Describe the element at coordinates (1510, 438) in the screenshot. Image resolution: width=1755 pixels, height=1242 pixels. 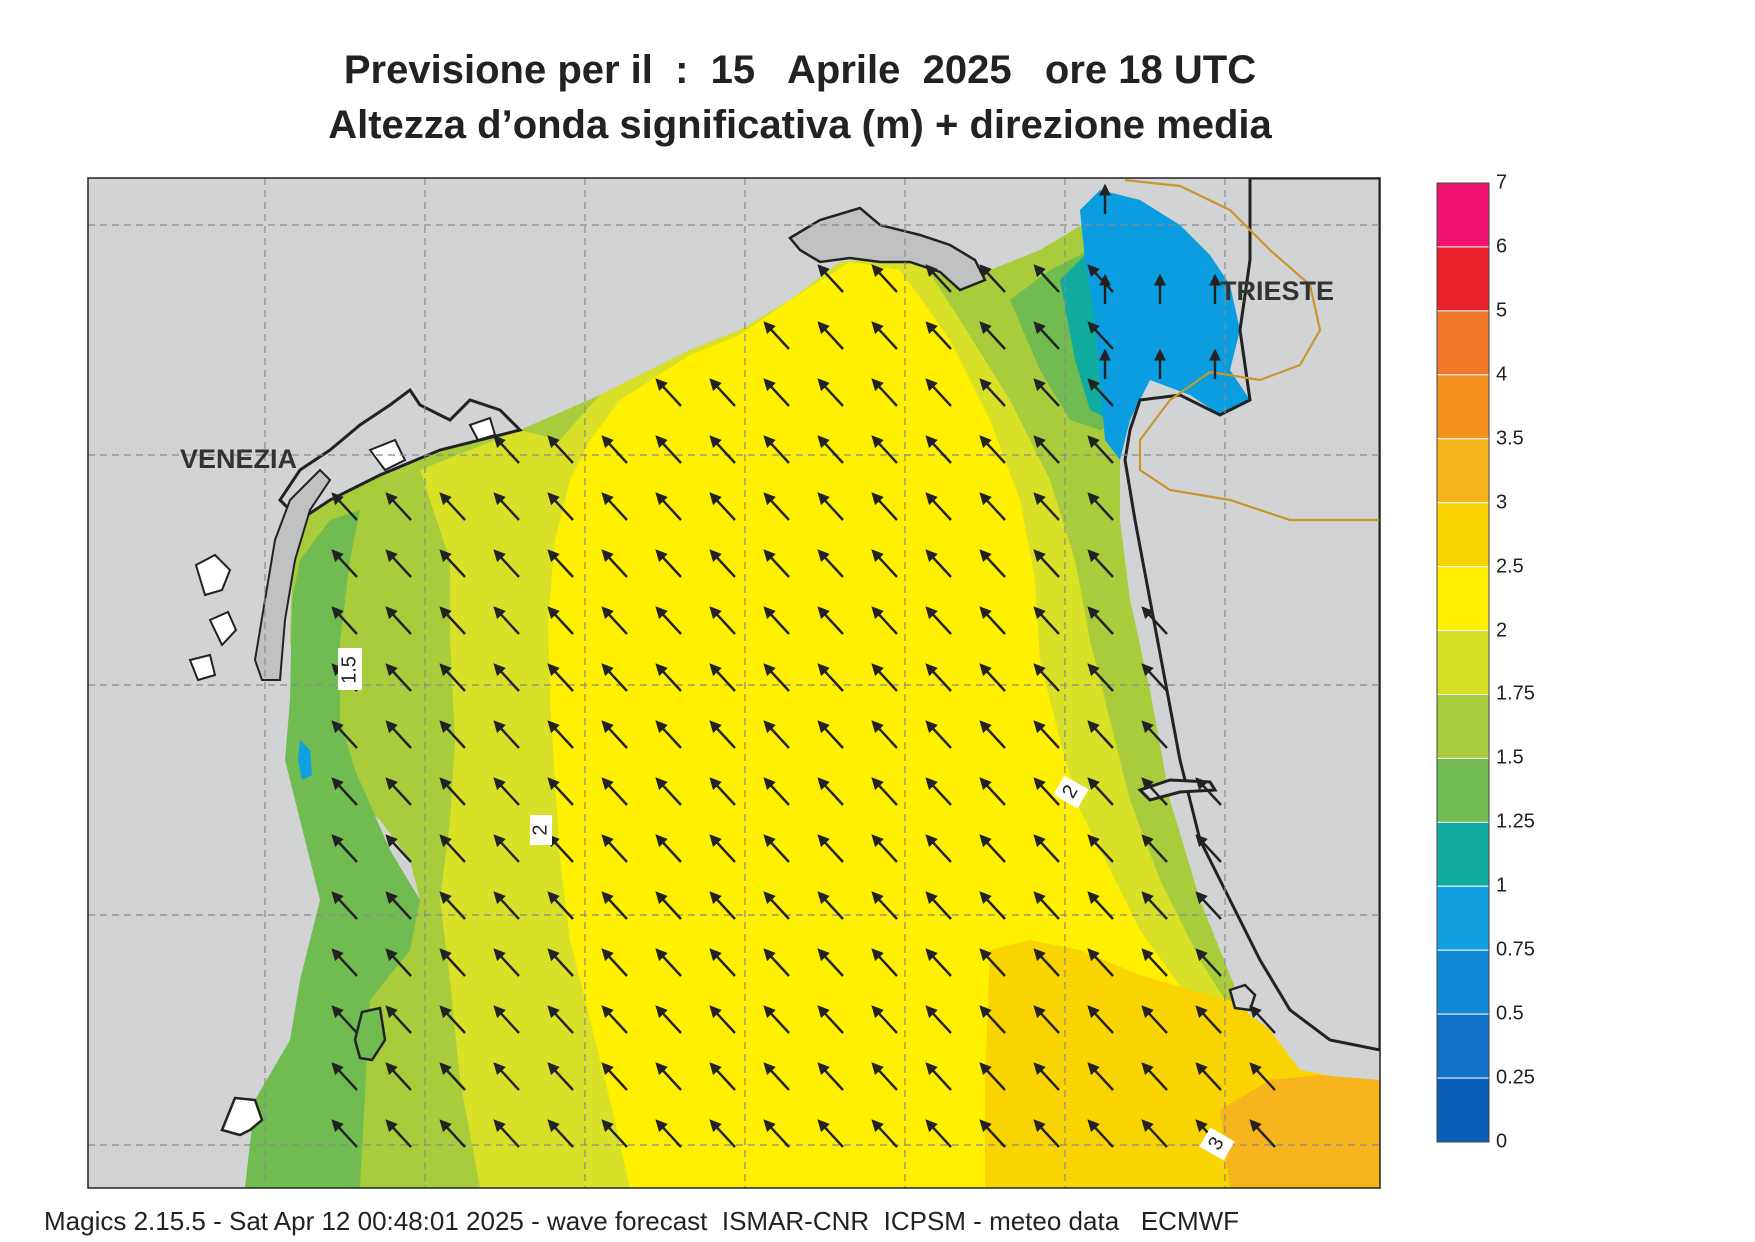
I see `colorbar-level-label: 3.5` at that location.